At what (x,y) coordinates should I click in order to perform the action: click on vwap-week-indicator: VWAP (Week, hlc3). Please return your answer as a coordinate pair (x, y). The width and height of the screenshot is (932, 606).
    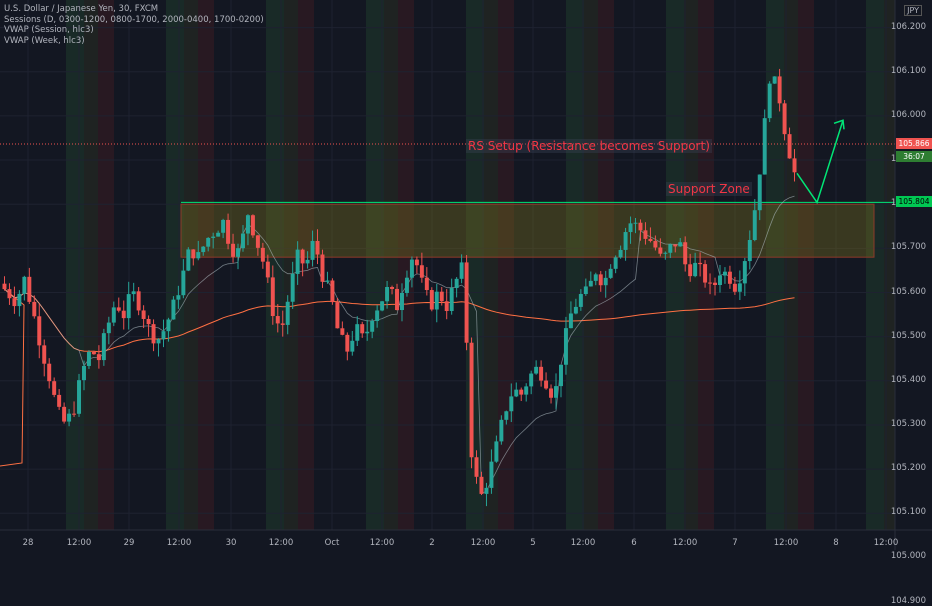
    Looking at the image, I should click on (44, 40).